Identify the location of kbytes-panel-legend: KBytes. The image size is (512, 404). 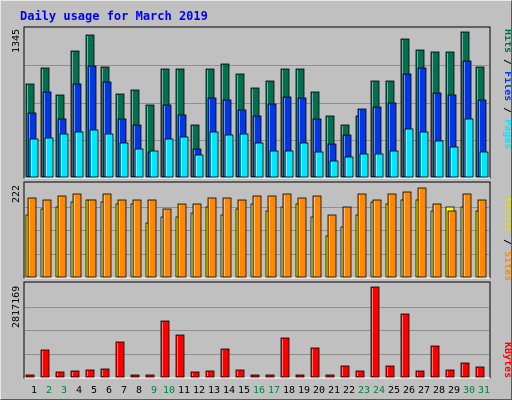
(507, 360).